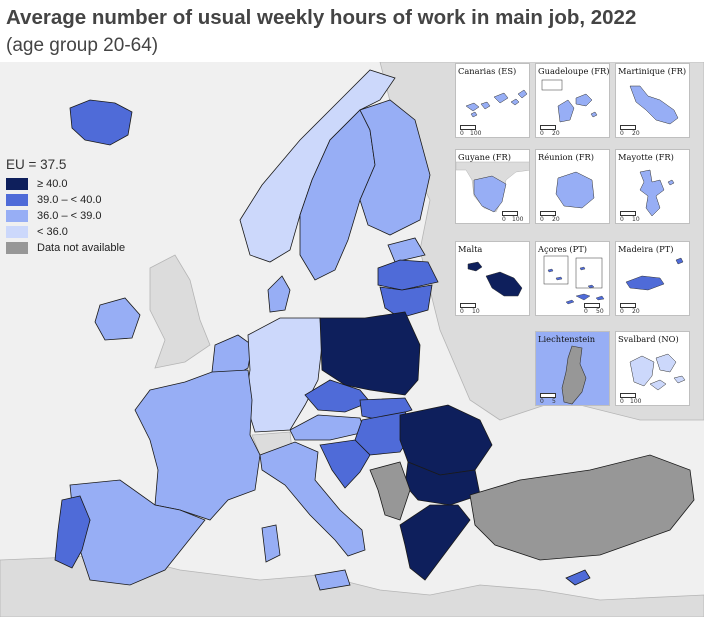 The height and width of the screenshot is (617, 704). I want to click on north-africa, so click(352, 585).